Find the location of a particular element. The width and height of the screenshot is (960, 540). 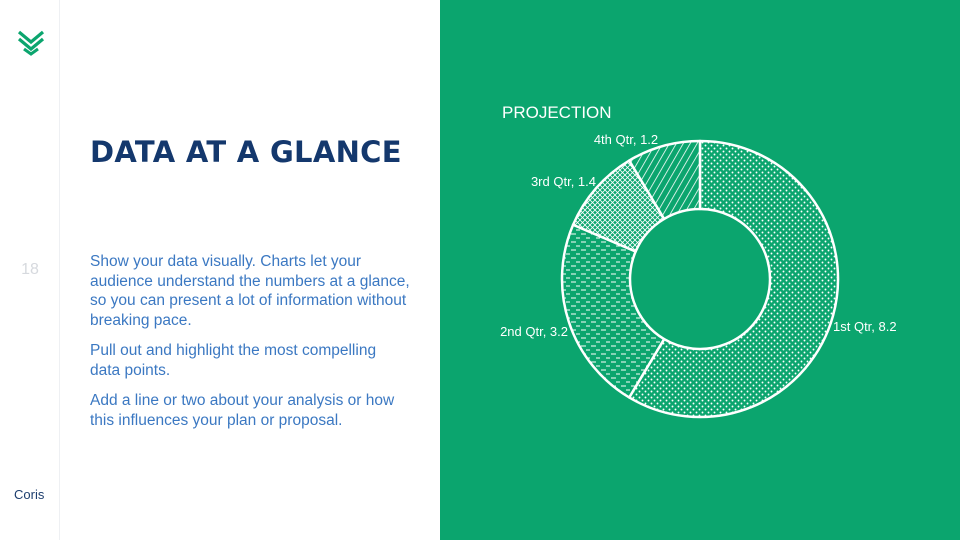

data-label: 2nd Qtr, 3.2 is located at coordinates (534, 331).